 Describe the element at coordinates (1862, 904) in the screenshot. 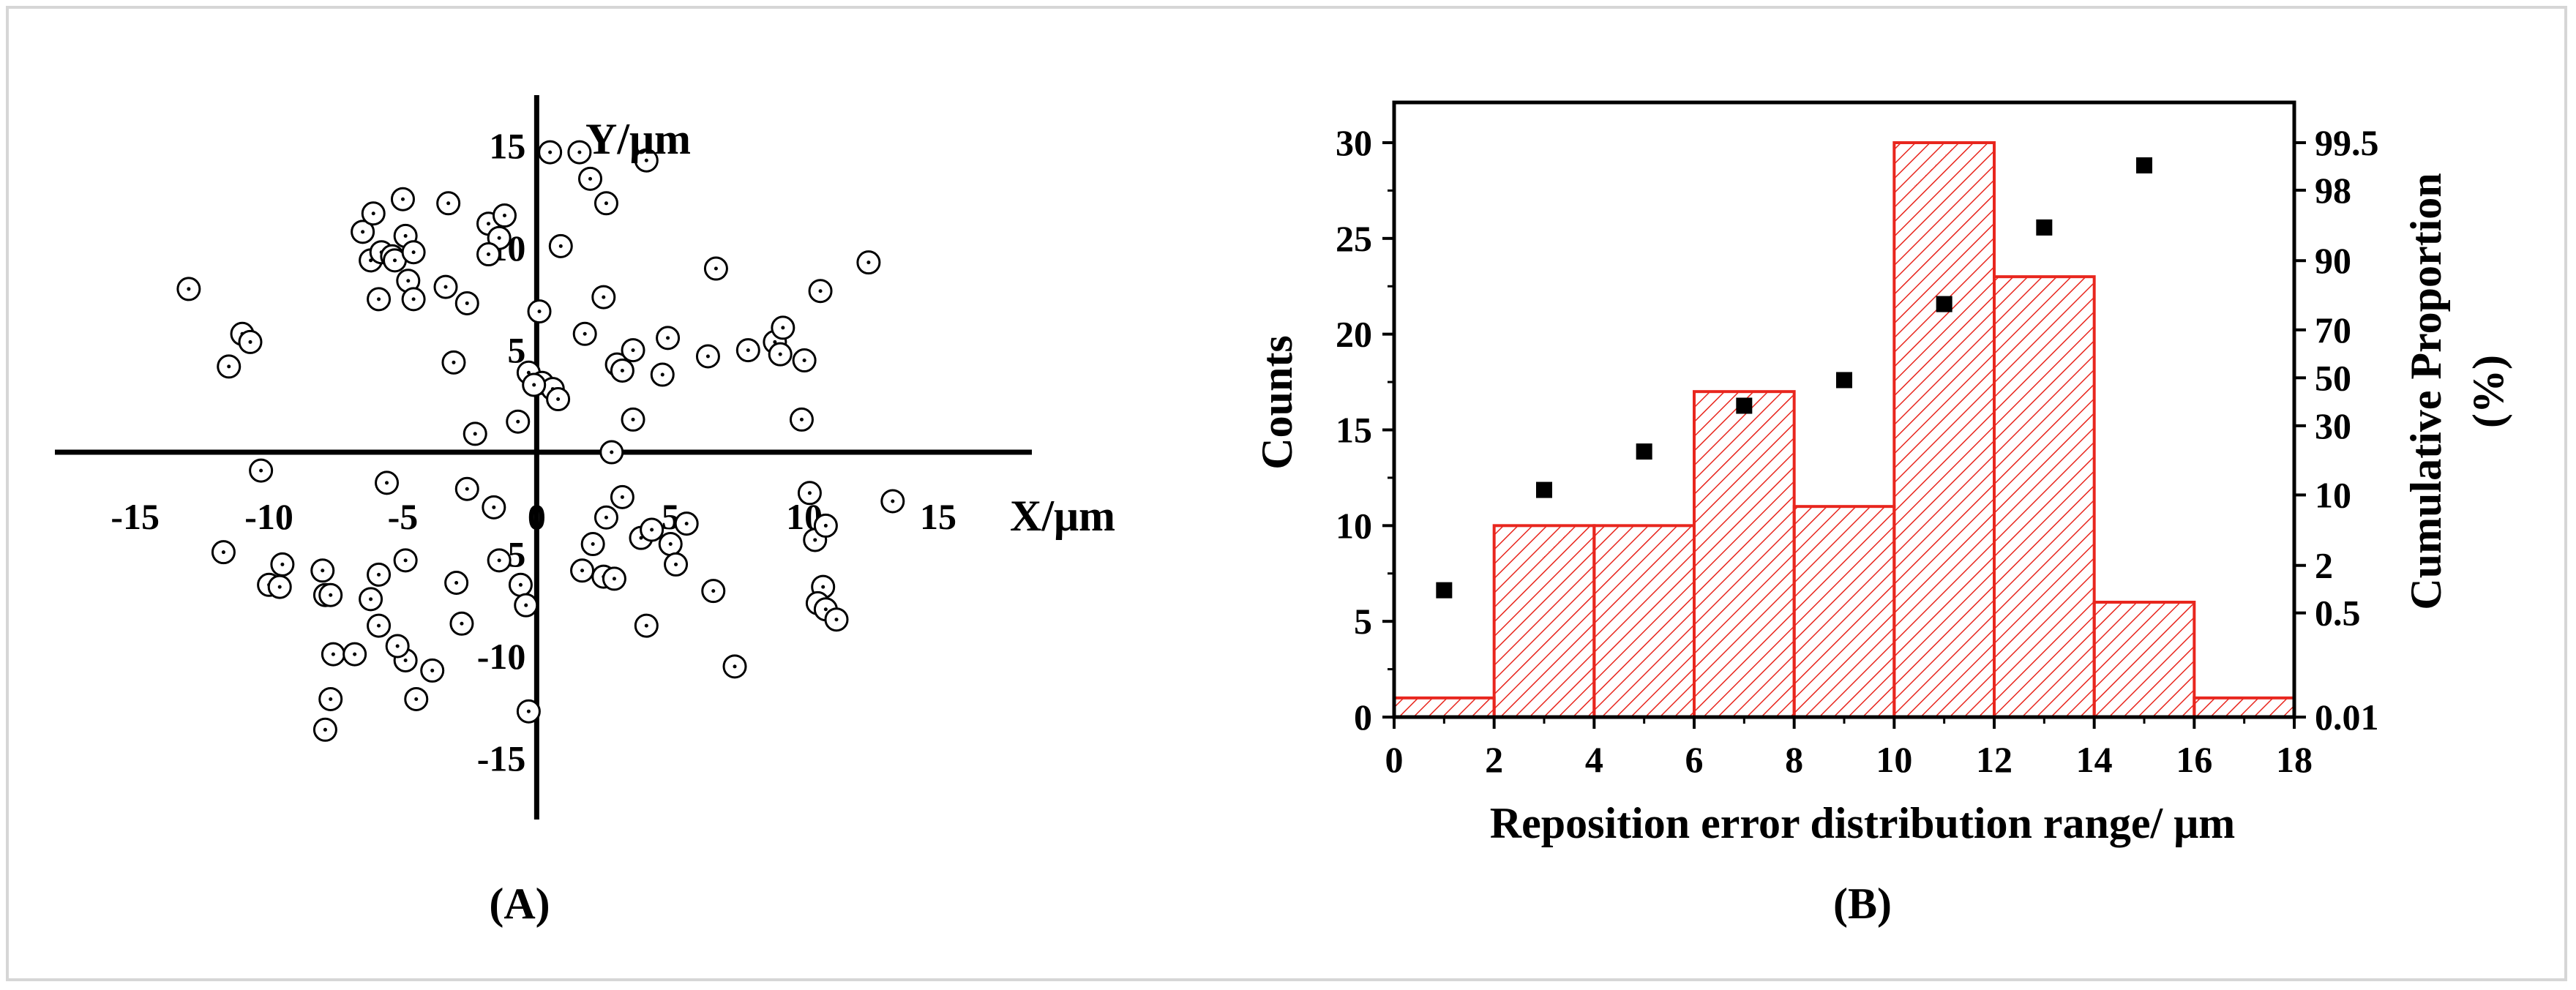

I see `panel-label-b: (B)` at that location.